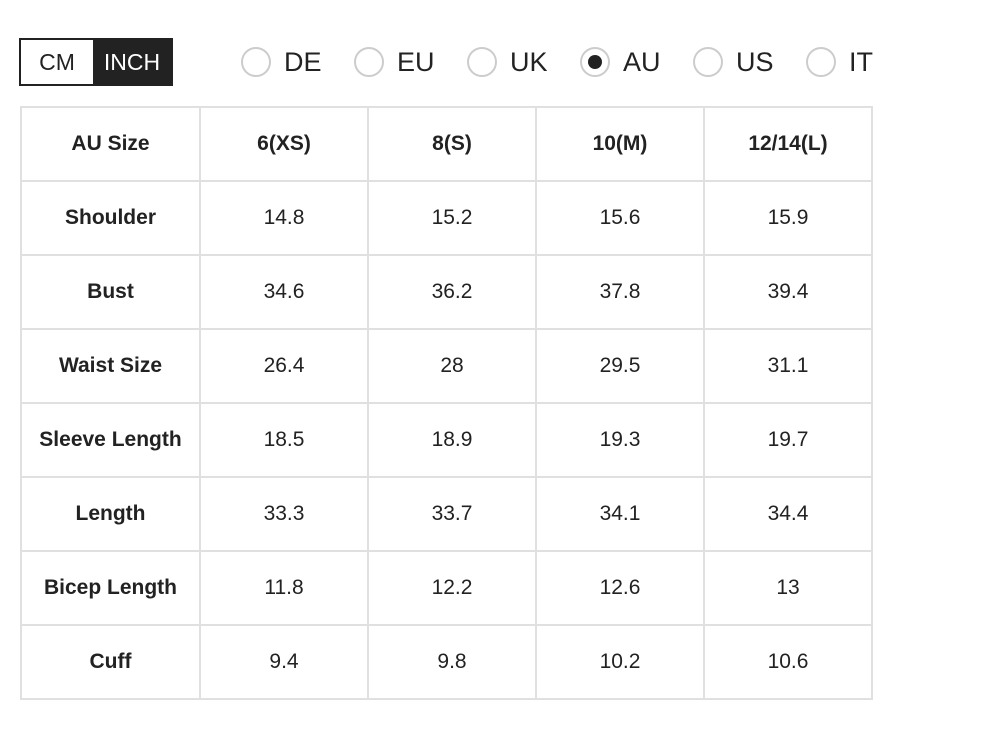 The width and height of the screenshot is (981, 745). What do you see at coordinates (284, 218) in the screenshot?
I see `table-cell: 14.8` at bounding box center [284, 218].